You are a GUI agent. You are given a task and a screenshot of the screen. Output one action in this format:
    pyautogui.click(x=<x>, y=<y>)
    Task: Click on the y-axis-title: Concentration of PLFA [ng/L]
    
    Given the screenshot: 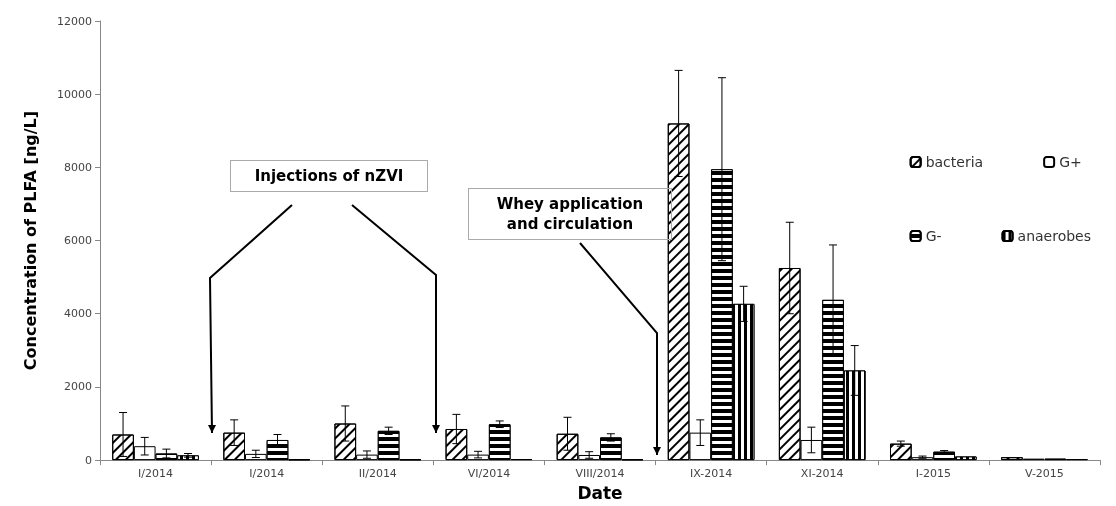 What is the action you would take?
    pyautogui.click(x=30, y=240)
    